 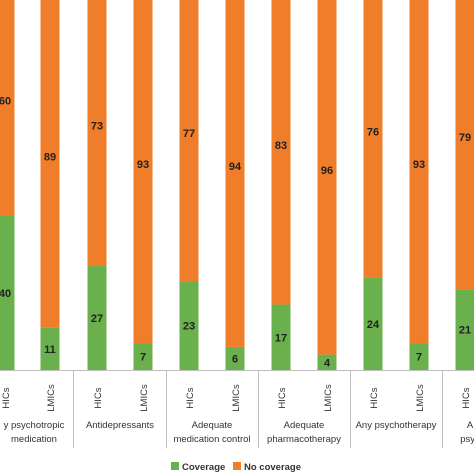 What do you see at coordinates (396, 425) in the screenshot?
I see `group-label-4-line-0: Any psychotherapy` at bounding box center [396, 425].